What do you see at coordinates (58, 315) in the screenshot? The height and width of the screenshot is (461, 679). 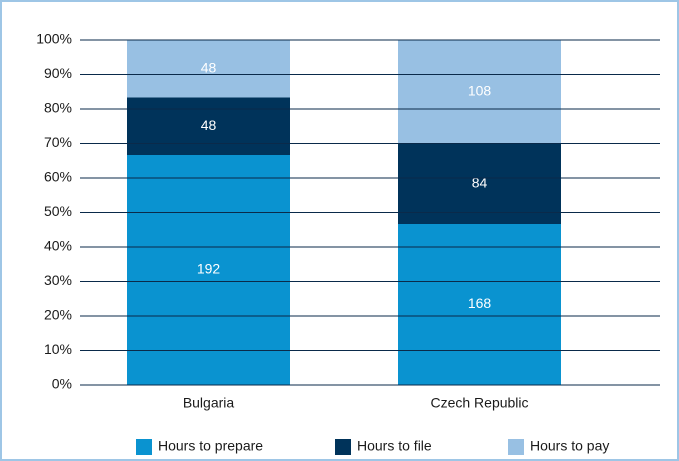 I see `y-tick-label: 20%` at bounding box center [58, 315].